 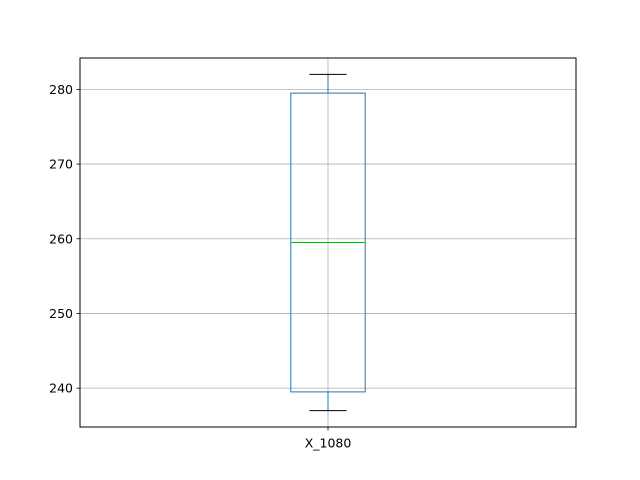 What do you see at coordinates (61, 238) in the screenshot?
I see `y-tick-label: 260` at bounding box center [61, 238].